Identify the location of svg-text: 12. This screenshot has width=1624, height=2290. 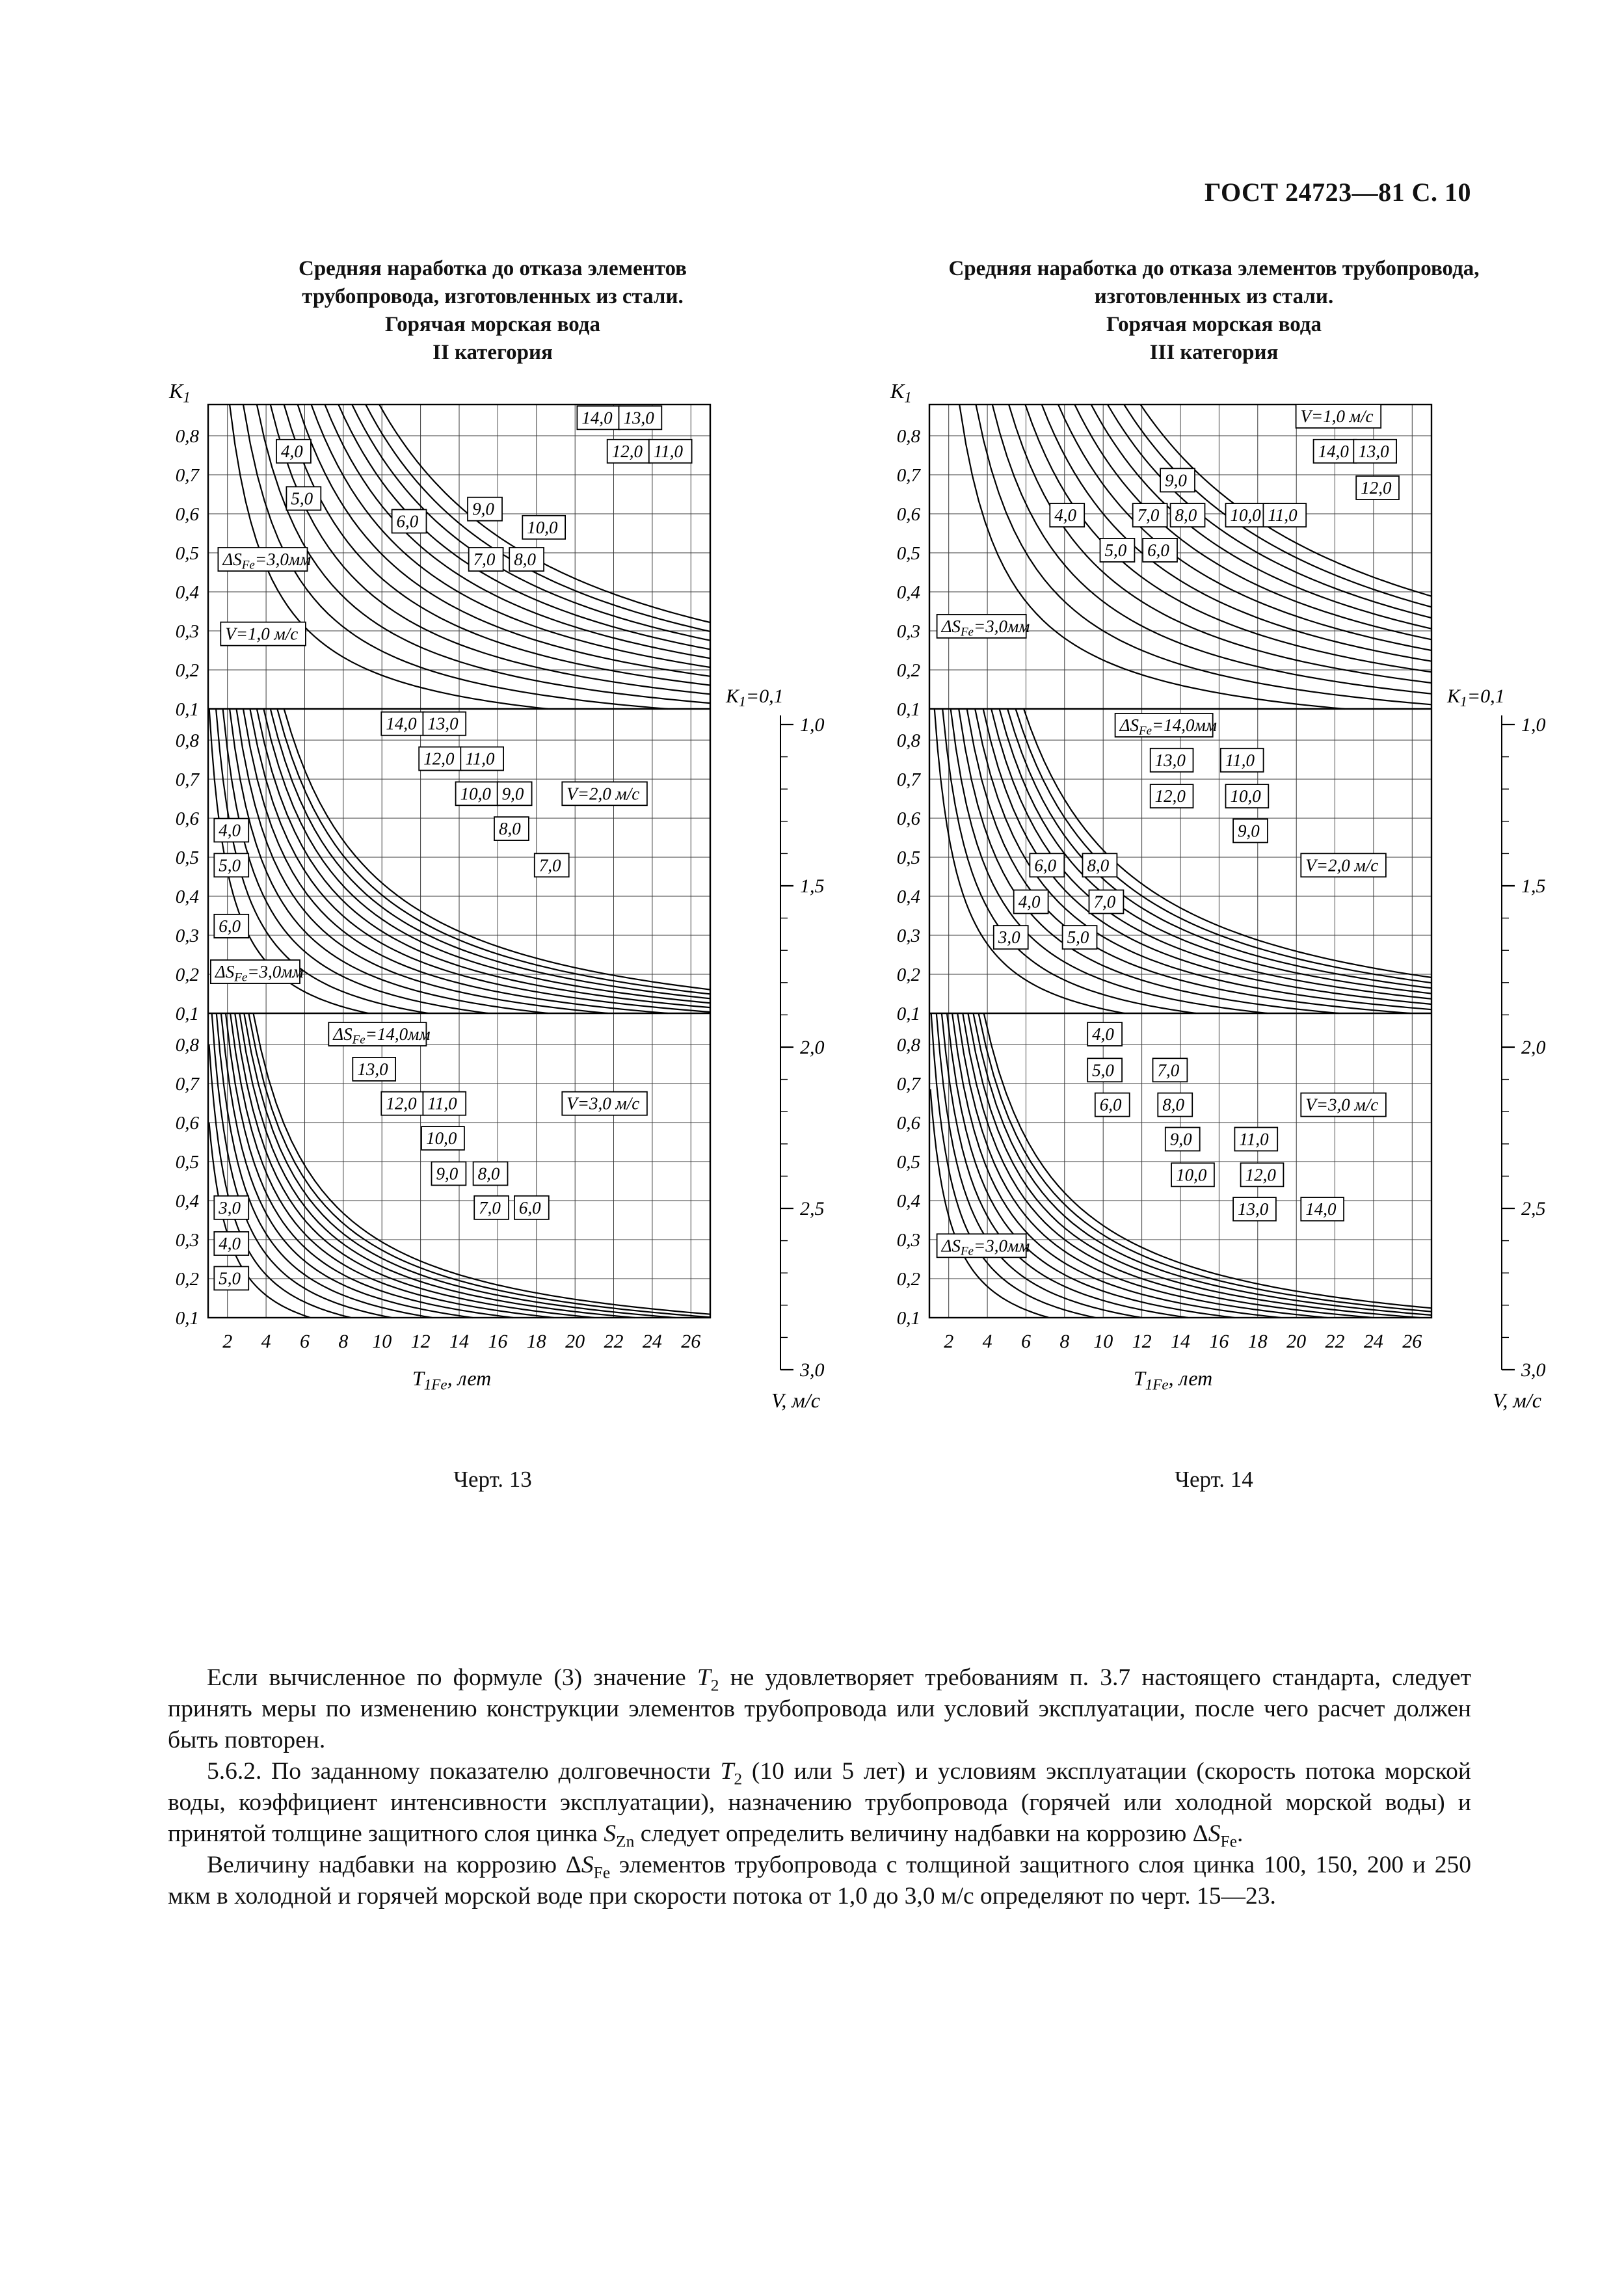
(1142, 1341).